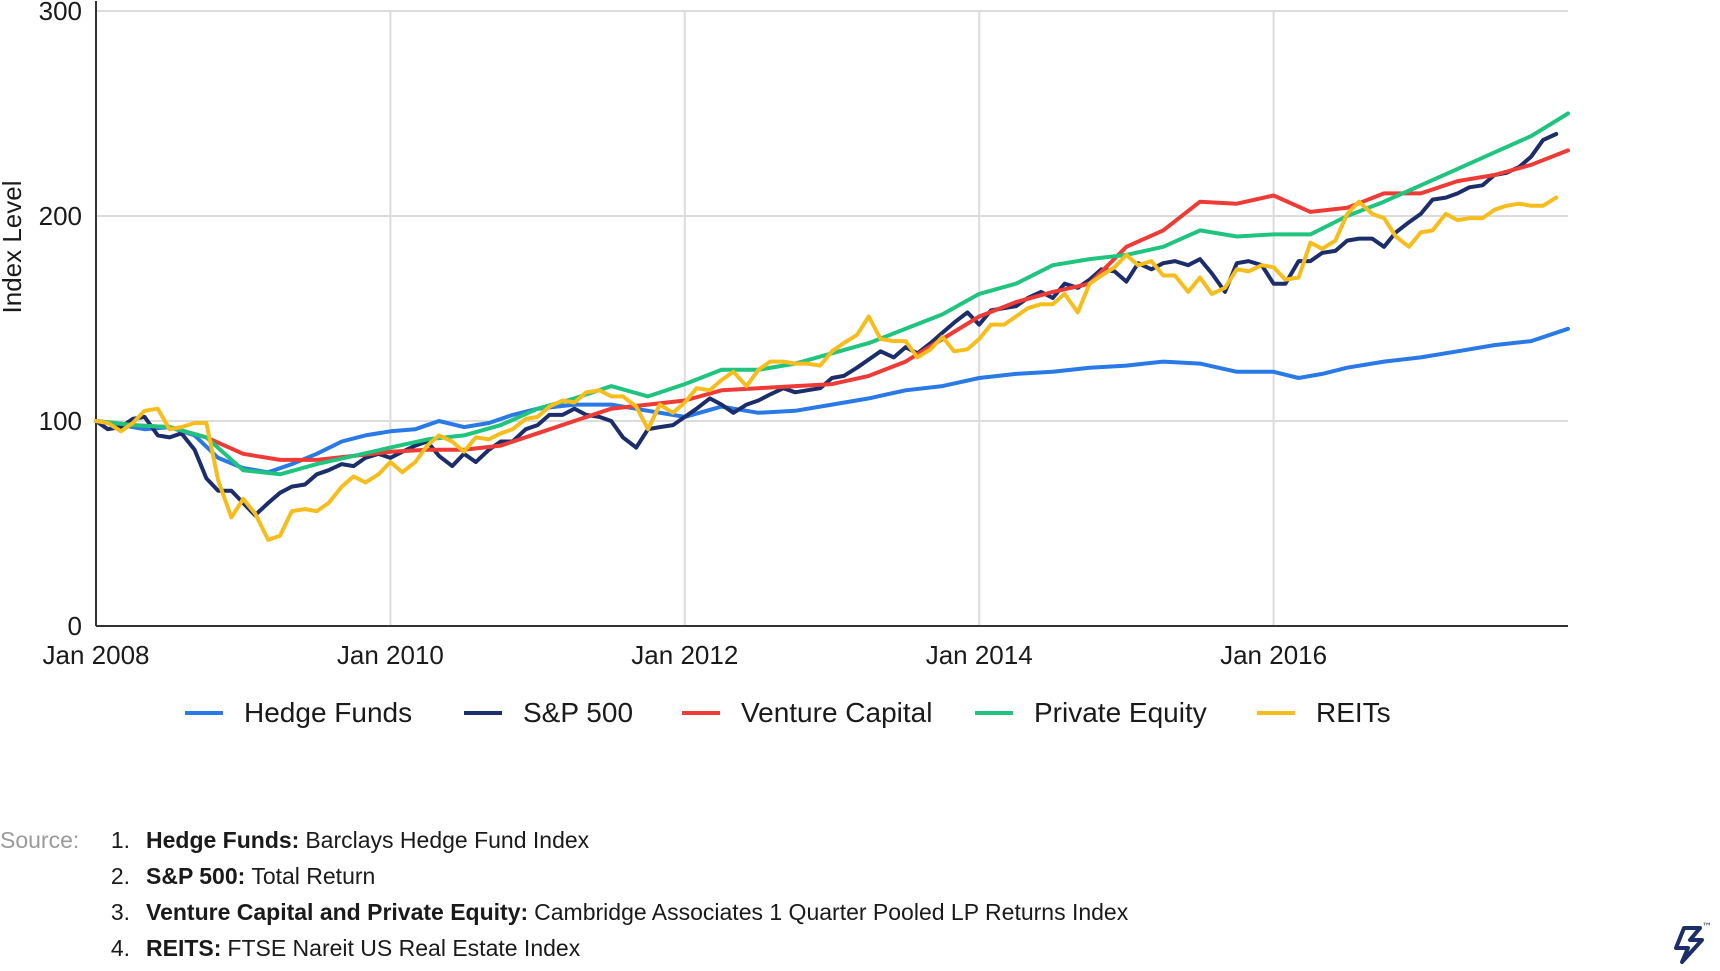 This screenshot has width=1720, height=971. Describe the element at coordinates (75, 626) in the screenshot. I see `y-tick-label: 0` at that location.